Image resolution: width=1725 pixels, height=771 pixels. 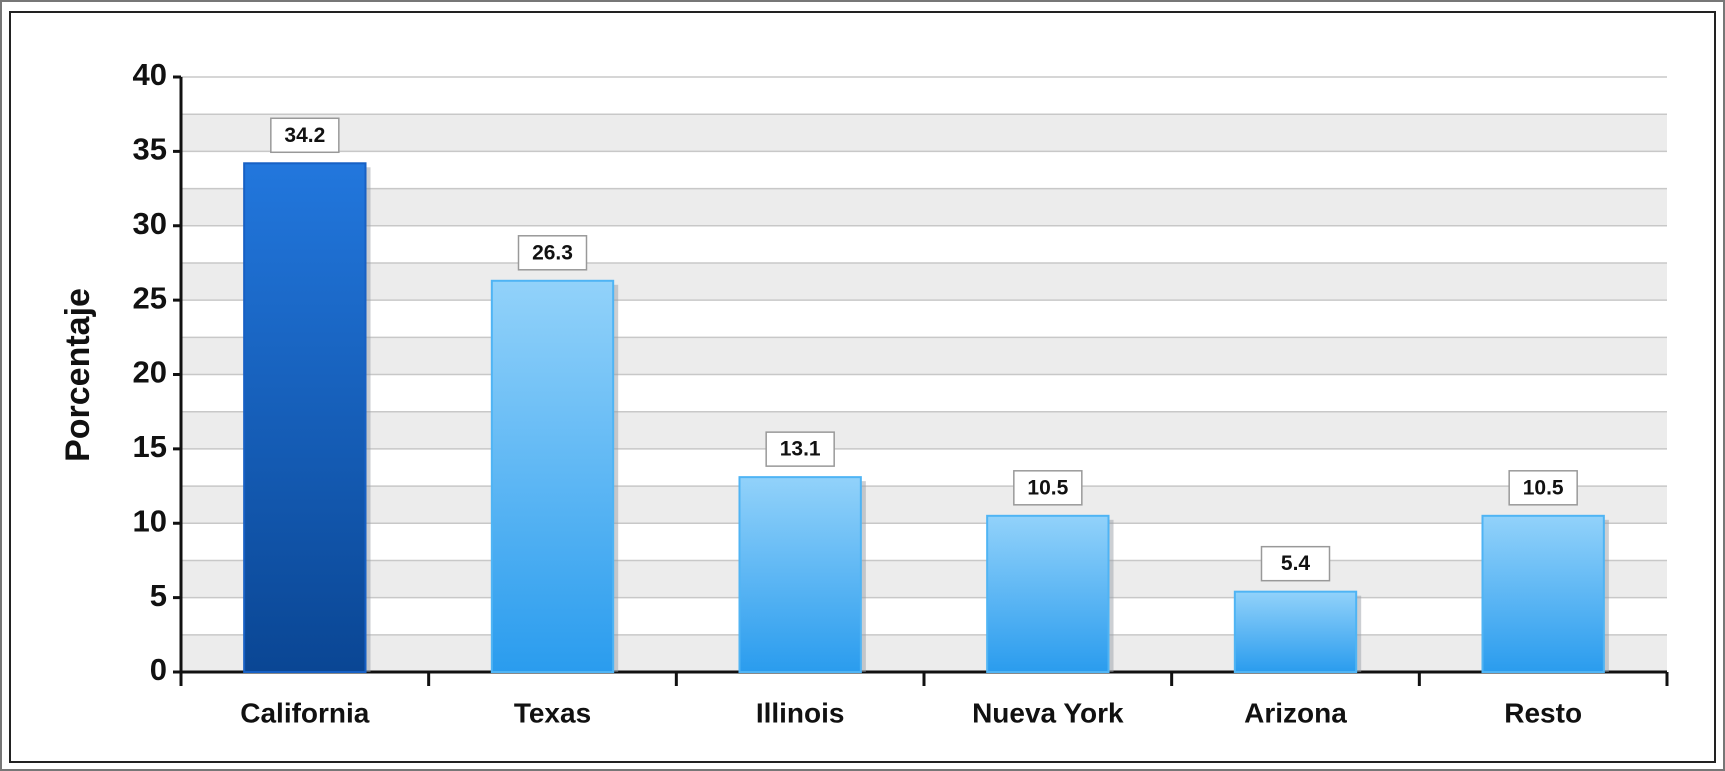 I want to click on value-label: 13.1, so click(x=800, y=449).